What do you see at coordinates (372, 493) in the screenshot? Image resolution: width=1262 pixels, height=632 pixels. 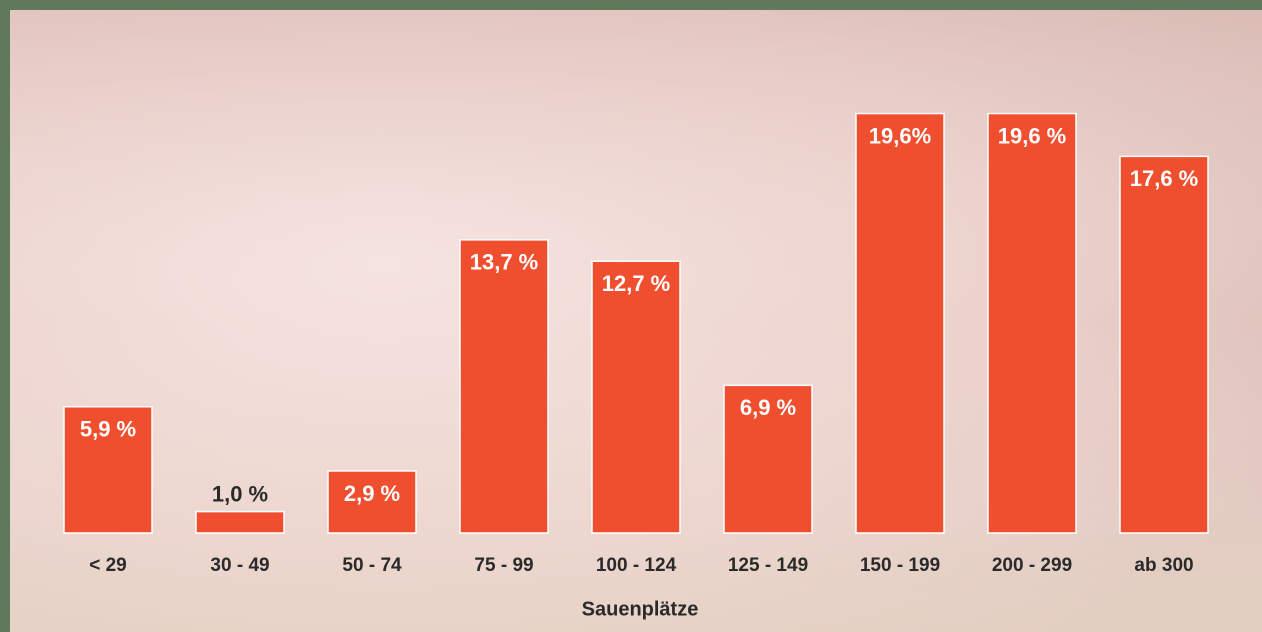 I see `value-label: 2,9 %` at bounding box center [372, 493].